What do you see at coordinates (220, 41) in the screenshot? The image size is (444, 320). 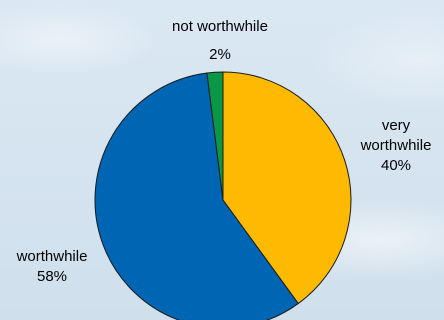 I see `label-not-worthwhile: not worthwhile 2%` at bounding box center [220, 41].